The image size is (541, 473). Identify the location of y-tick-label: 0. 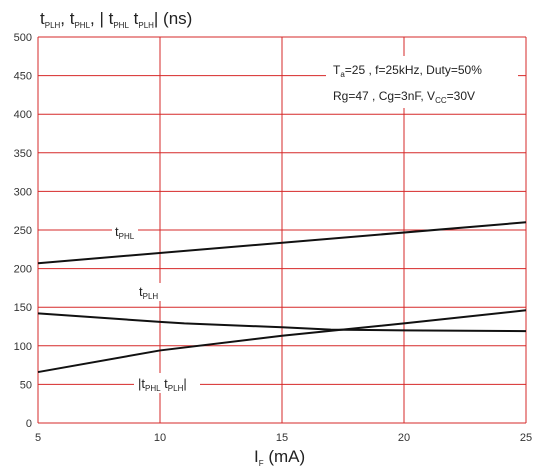
(29, 424).